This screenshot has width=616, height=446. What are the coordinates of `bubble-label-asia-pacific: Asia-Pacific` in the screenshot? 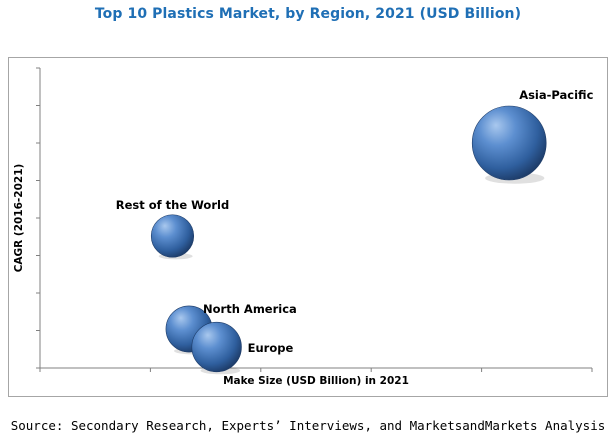 It's located at (556, 95).